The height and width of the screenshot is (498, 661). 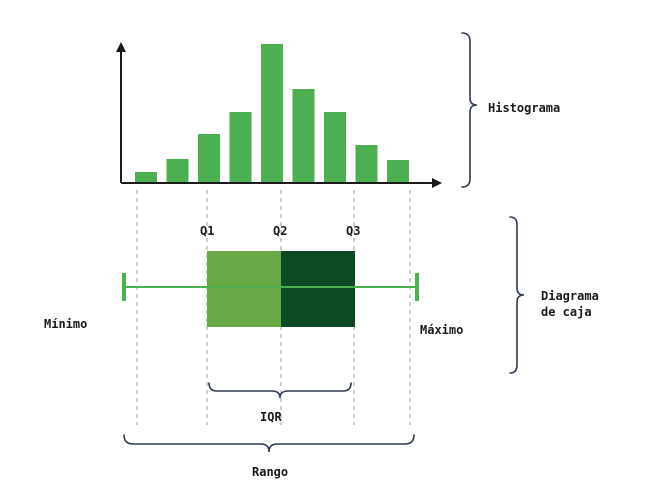 I want to click on histogram-axes, so click(x=279, y=115).